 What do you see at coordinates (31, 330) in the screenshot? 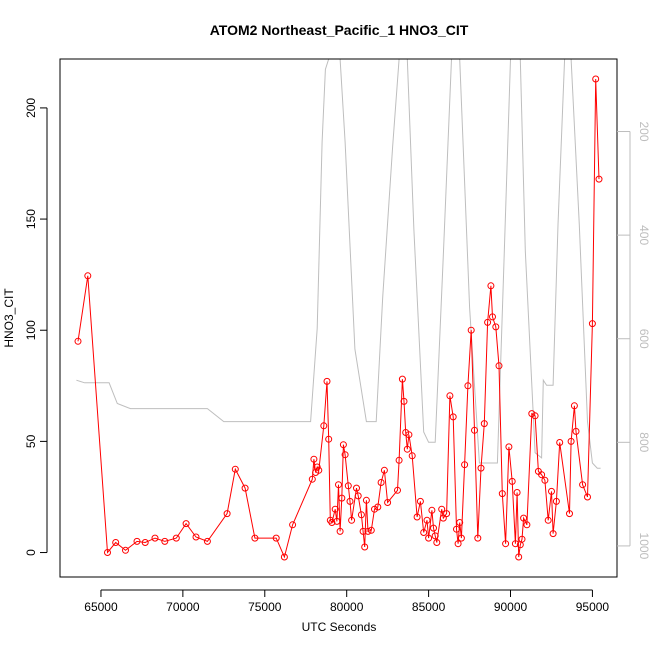
I see `y-tick-label: 100` at bounding box center [31, 330].